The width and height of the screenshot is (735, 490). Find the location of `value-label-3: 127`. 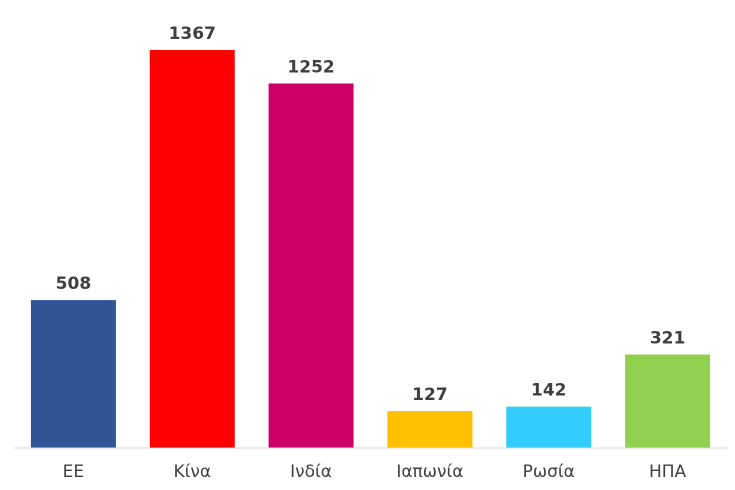

value-label-3: 127 is located at coordinates (430, 395).